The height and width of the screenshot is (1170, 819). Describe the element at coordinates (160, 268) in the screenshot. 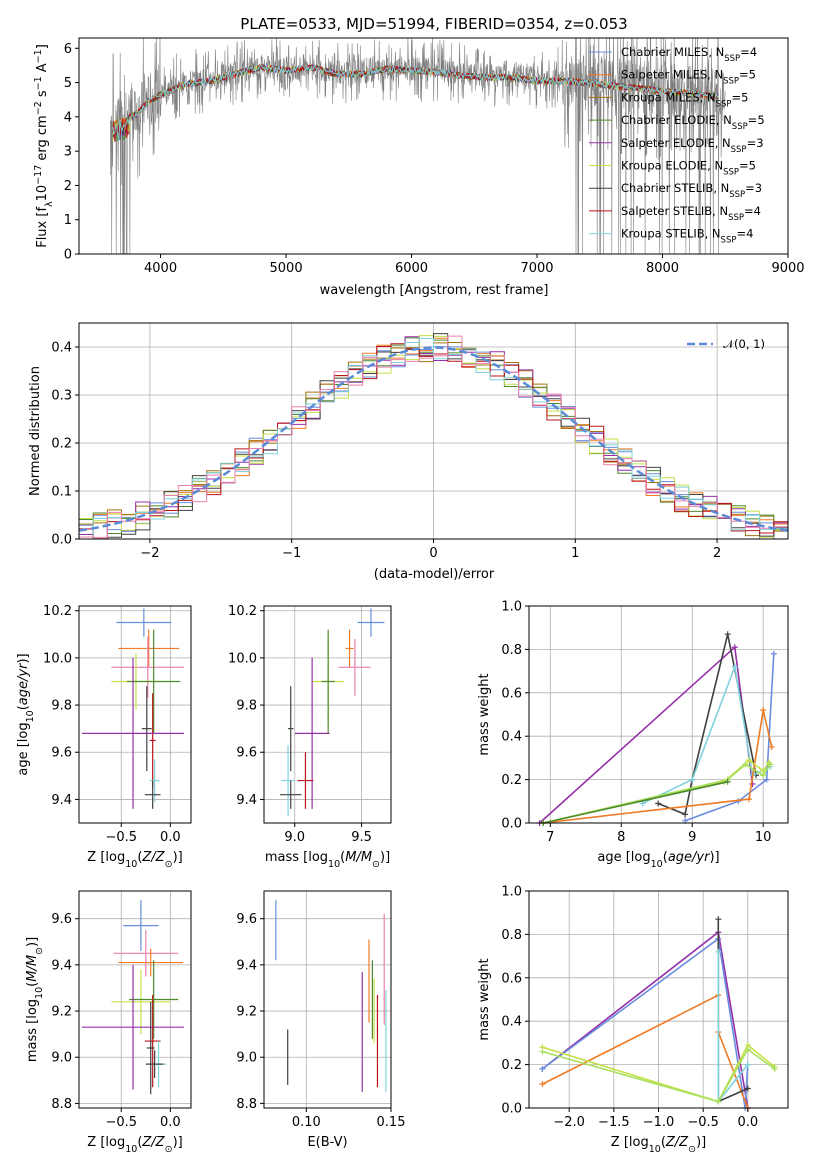

I see `x-tick-label: 4000` at that location.